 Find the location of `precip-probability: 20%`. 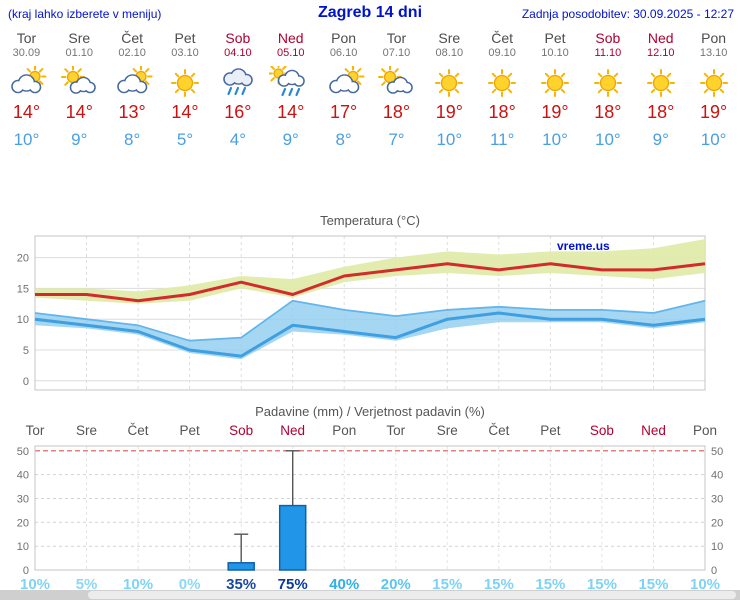

precip-probability: 20% is located at coordinates (395, 584).